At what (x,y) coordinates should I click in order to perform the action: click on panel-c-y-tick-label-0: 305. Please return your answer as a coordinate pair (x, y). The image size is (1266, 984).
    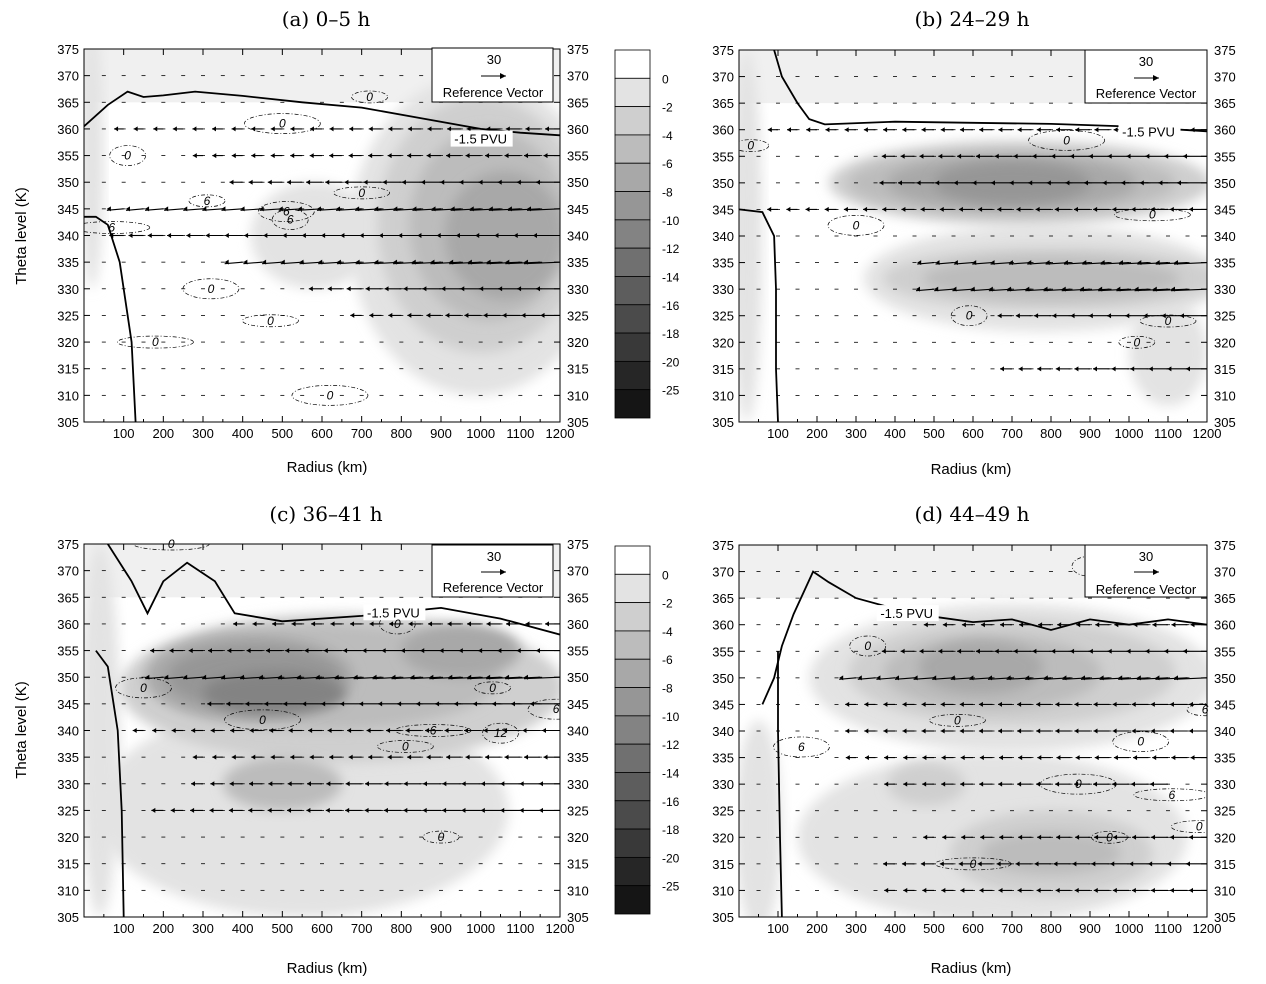
    Looking at the image, I should click on (68, 917).